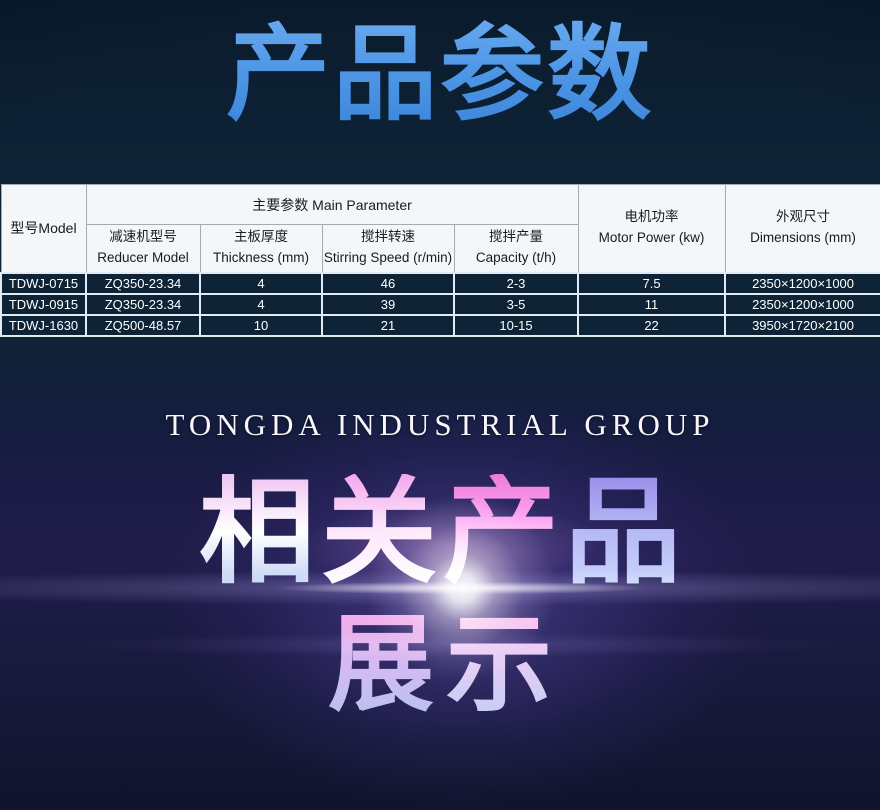 Image resolution: width=880 pixels, height=810 pixels. I want to click on page-title: 产品参数, so click(440, 76).